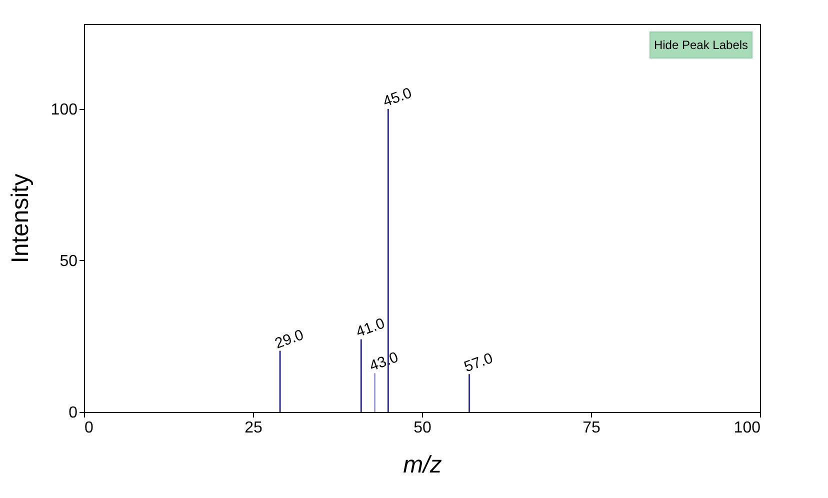 This screenshot has height=498, width=828. Describe the element at coordinates (701, 45) in the screenshot. I see `annotation: Hide Peak Labels` at that location.